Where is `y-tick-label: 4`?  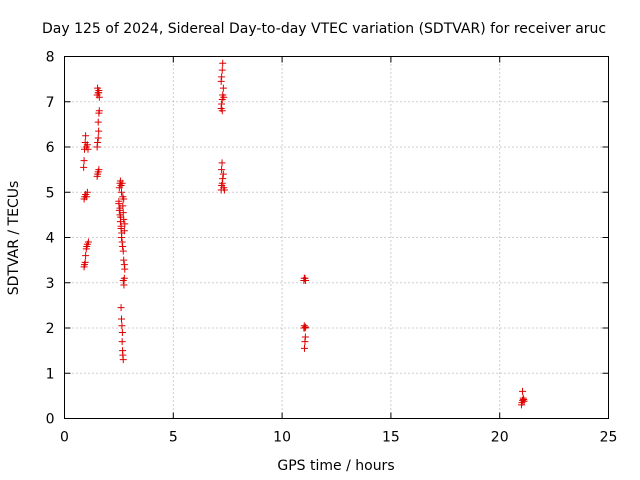 y-tick-label: 4 is located at coordinates (50, 239).